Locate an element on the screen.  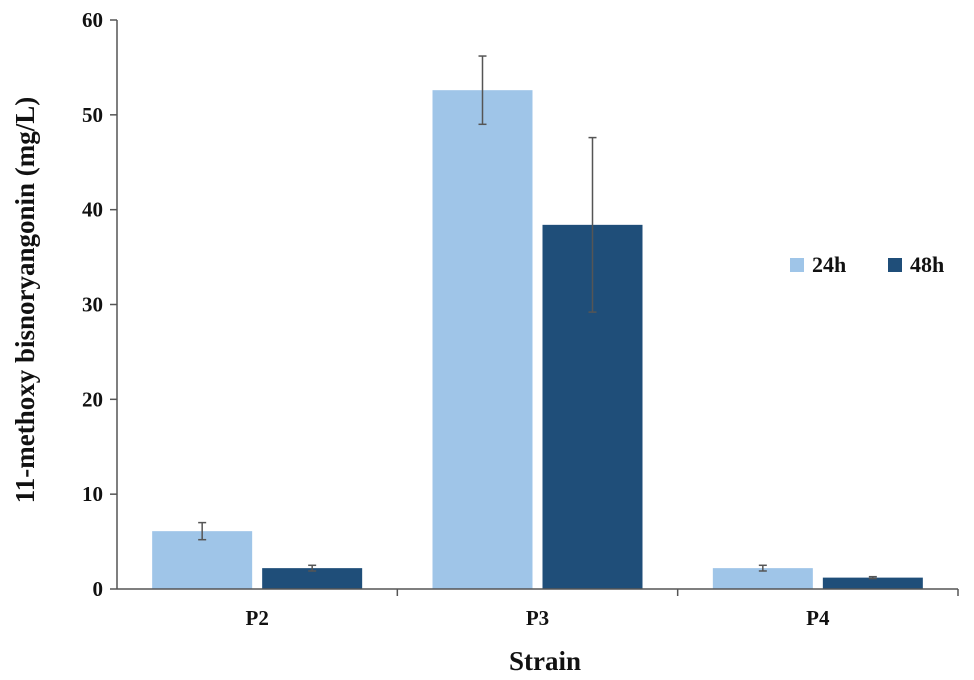
y-tick-label: 0 is located at coordinates (98, 589).